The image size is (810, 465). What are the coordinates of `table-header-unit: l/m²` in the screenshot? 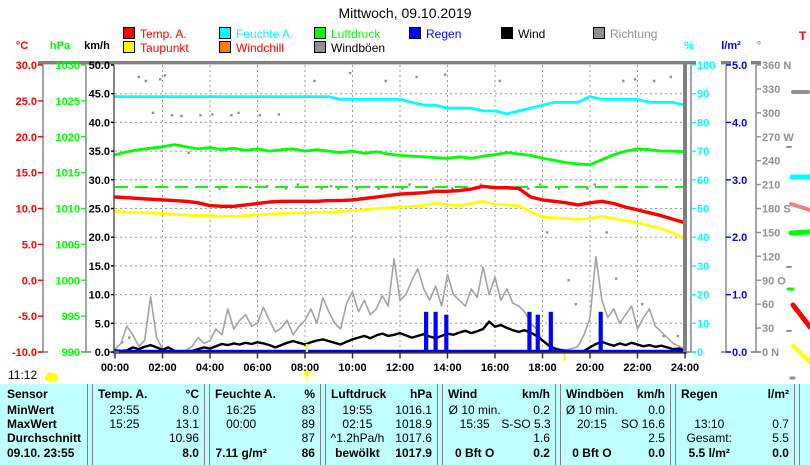 It's located at (778, 394).